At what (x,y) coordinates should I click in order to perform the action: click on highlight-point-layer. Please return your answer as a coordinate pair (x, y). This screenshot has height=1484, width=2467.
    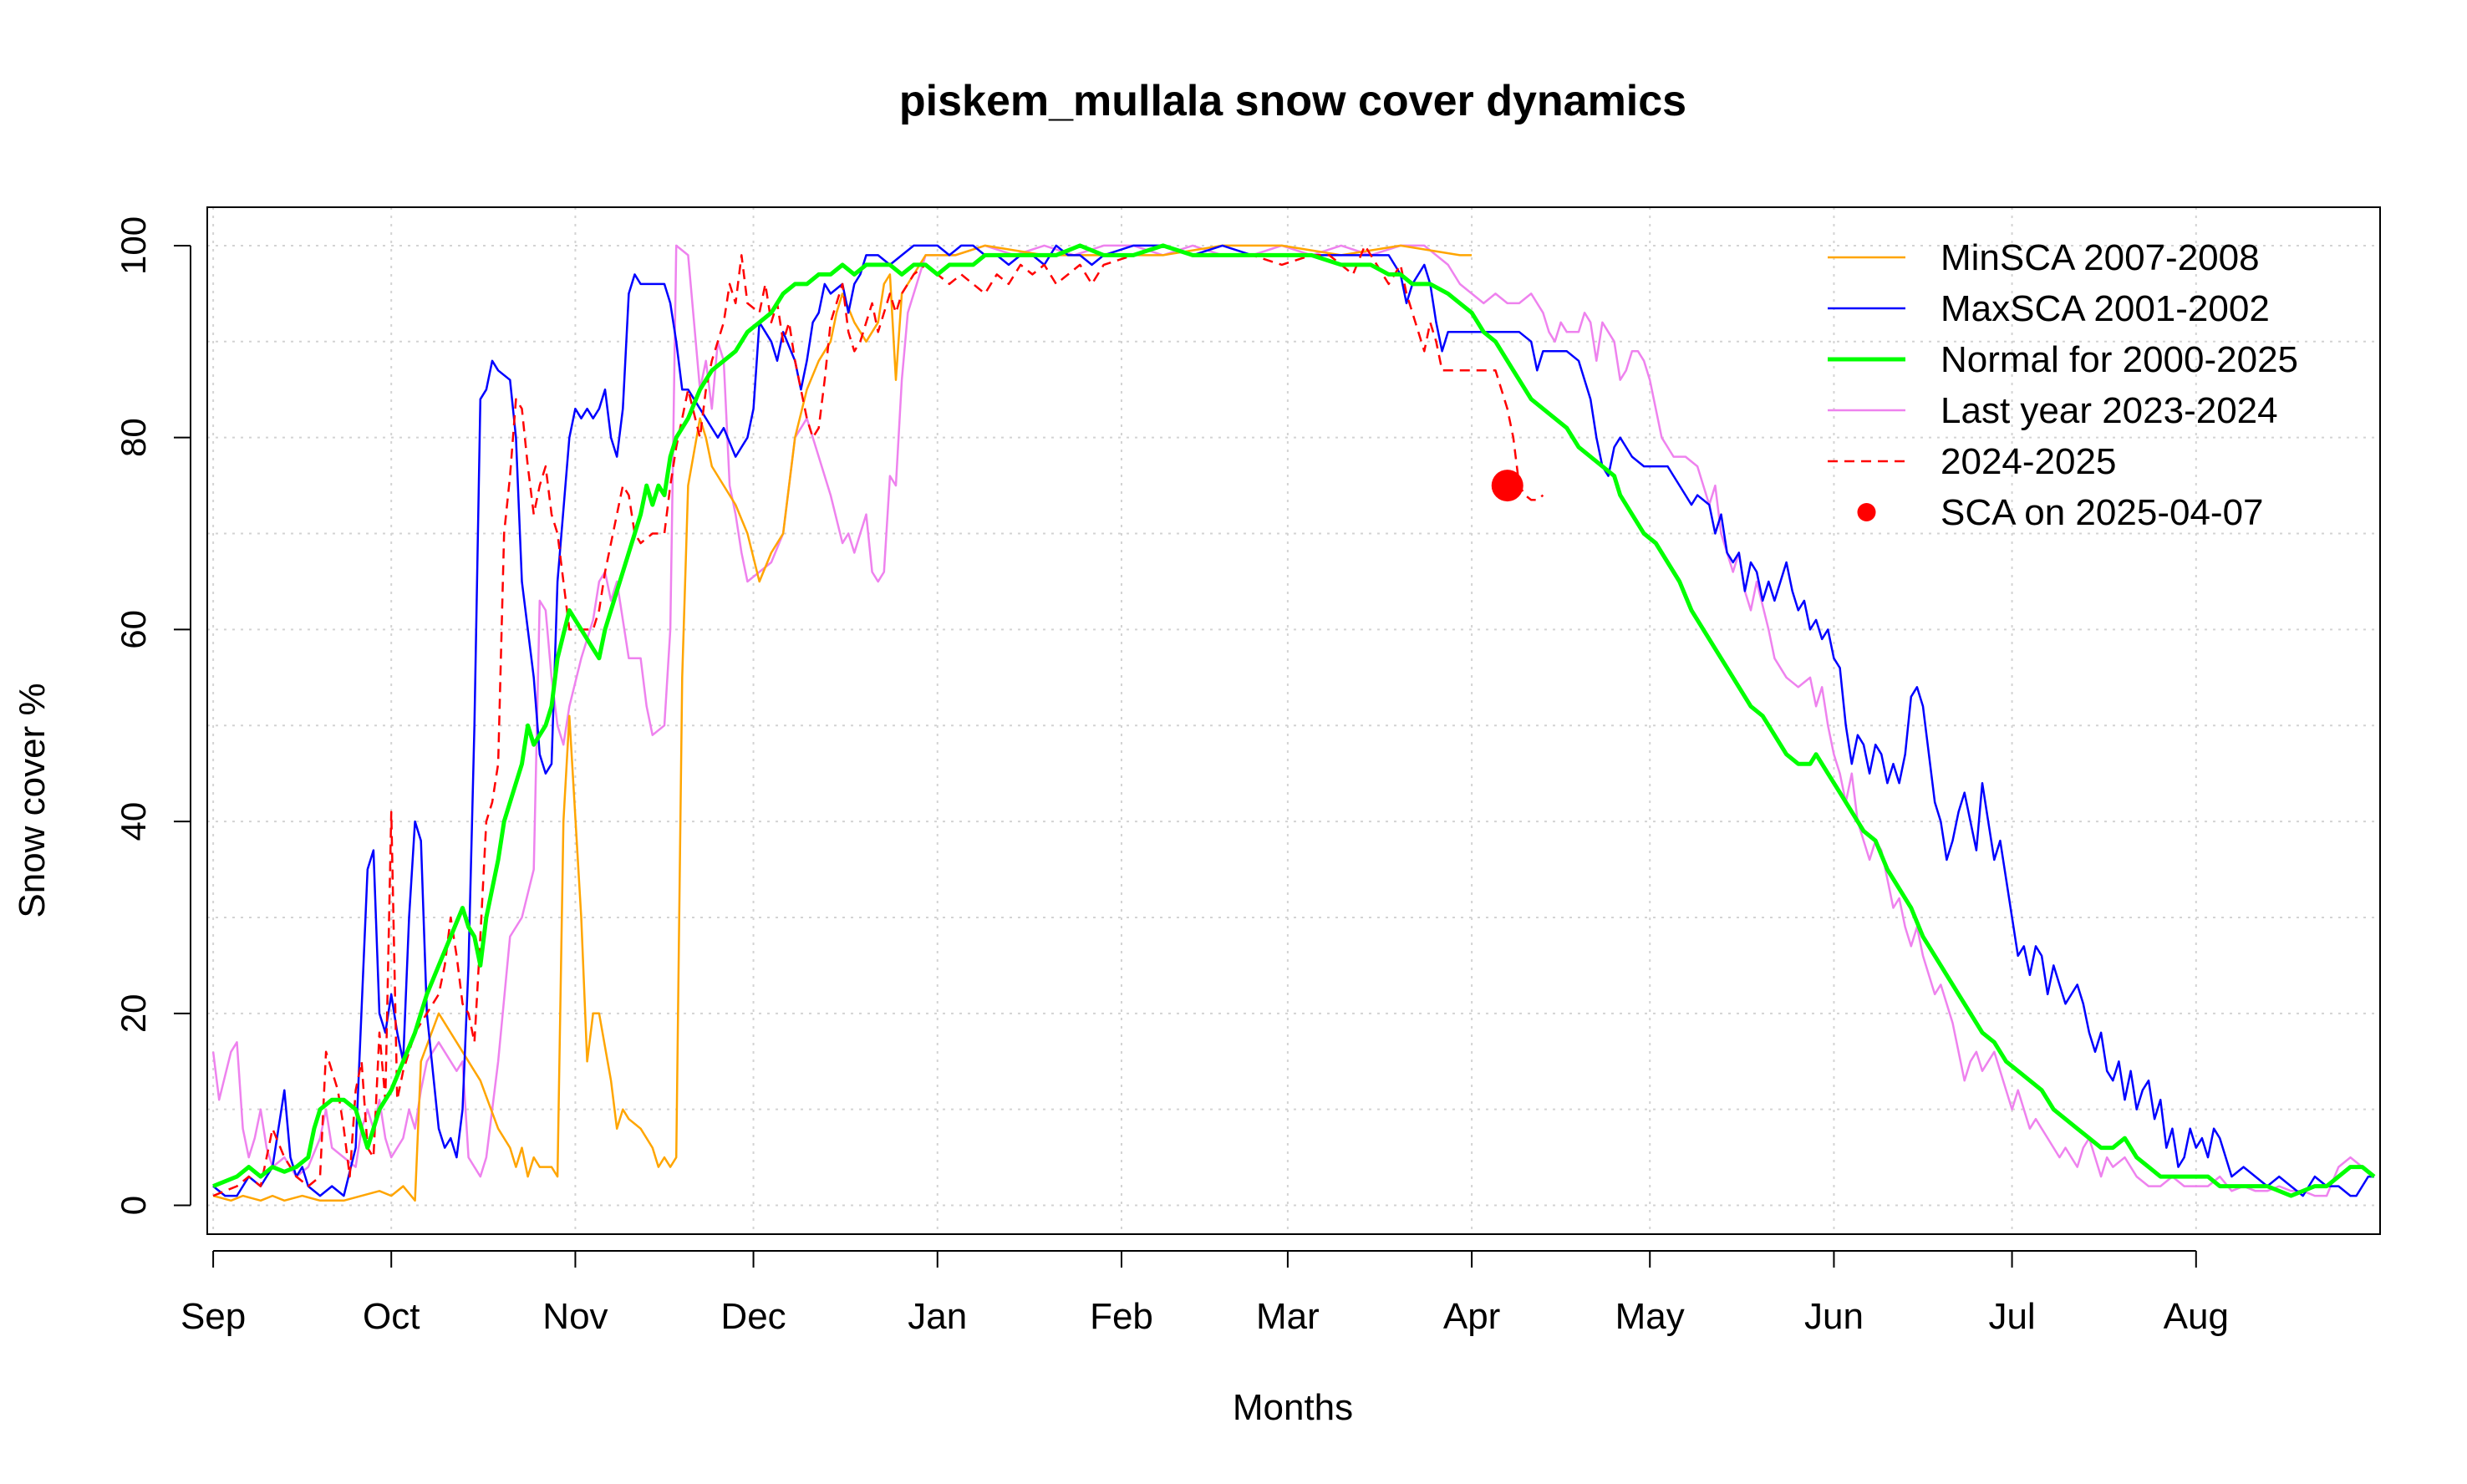
    Looking at the image, I should click on (1507, 486).